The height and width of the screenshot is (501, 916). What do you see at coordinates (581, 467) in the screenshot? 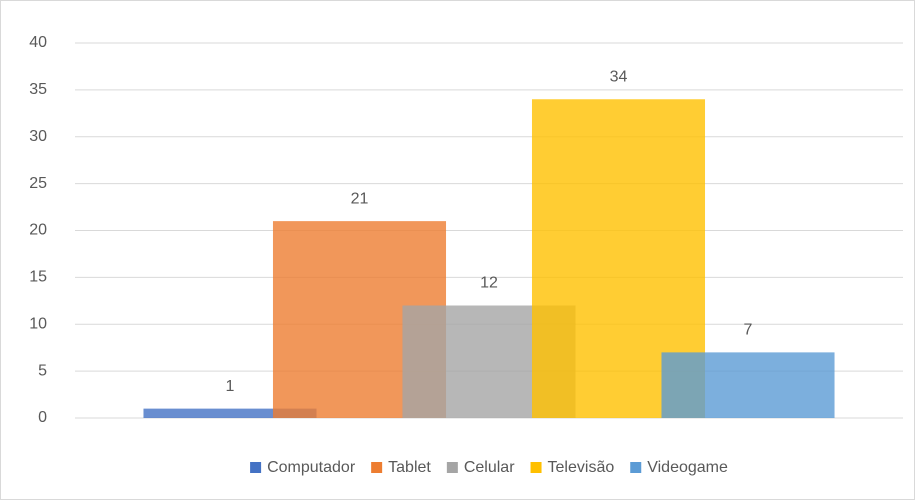
I see `legend-label: Televisão` at bounding box center [581, 467].